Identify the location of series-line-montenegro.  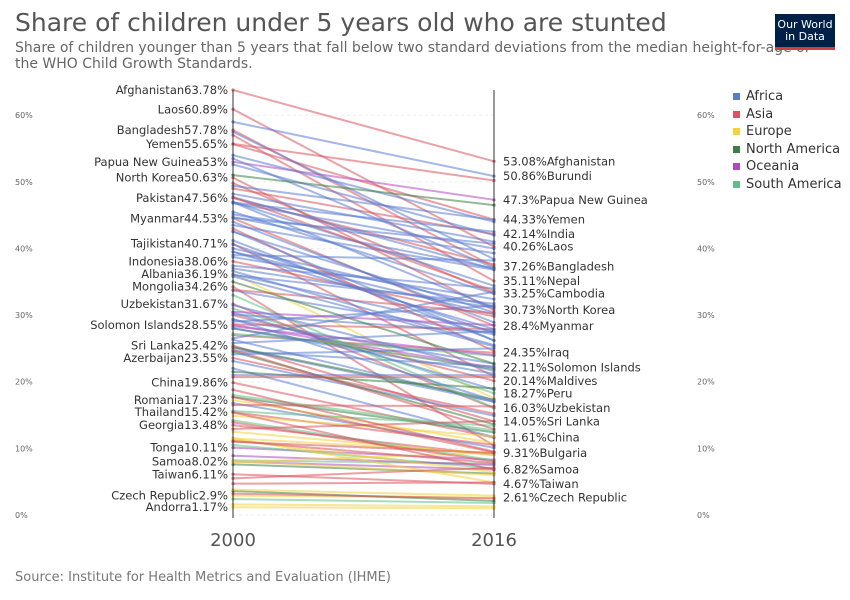
(363, 457).